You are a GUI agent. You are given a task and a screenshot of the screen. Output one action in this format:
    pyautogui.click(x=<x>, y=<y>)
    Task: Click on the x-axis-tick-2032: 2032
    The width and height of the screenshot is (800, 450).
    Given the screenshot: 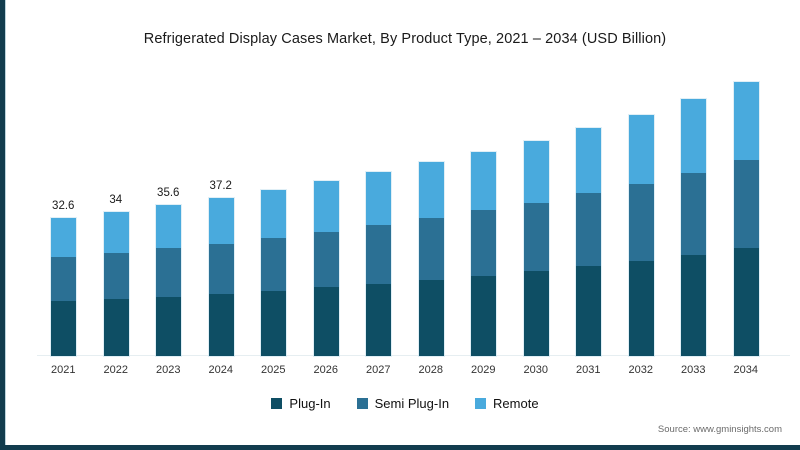 What is the action you would take?
    pyautogui.click(x=640, y=370)
    